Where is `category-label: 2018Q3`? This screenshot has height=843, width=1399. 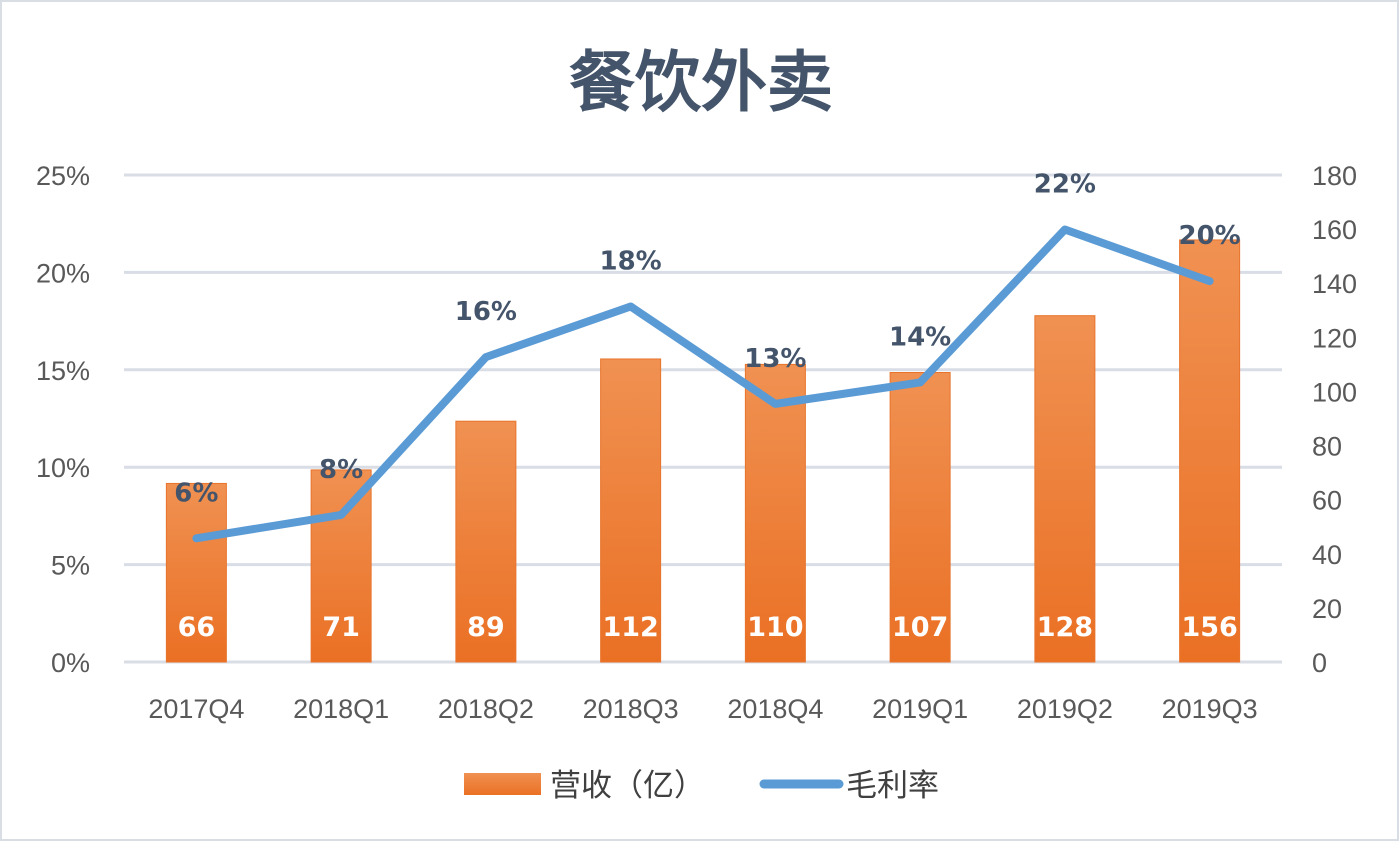
category-label: 2018Q3 is located at coordinates (631, 709).